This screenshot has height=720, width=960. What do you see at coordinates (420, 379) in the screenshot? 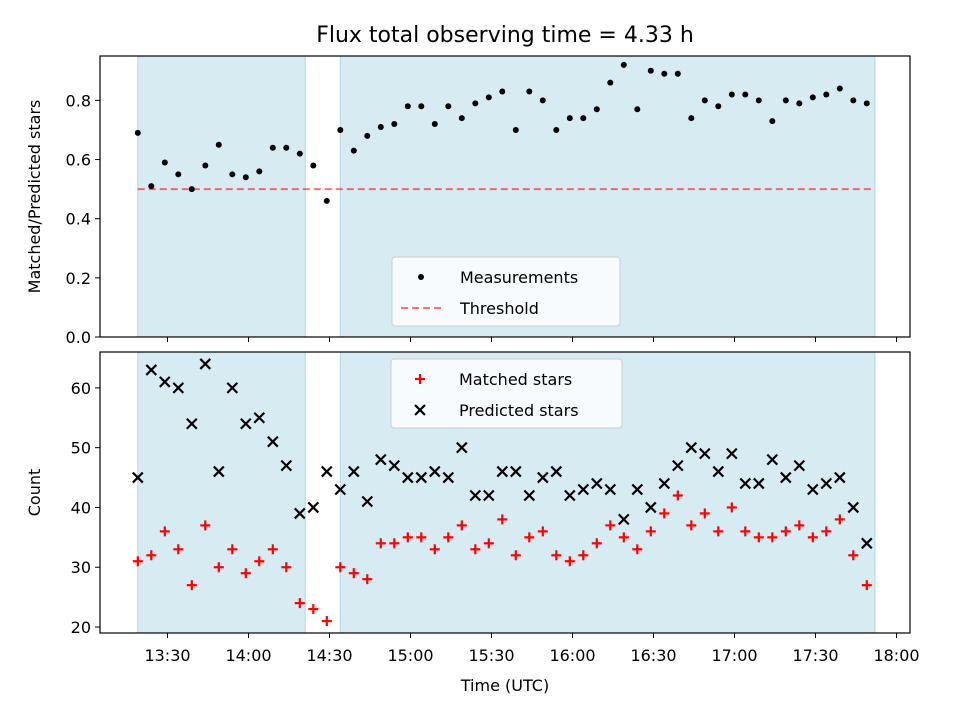
I see `legend-matched-marker` at bounding box center [420, 379].